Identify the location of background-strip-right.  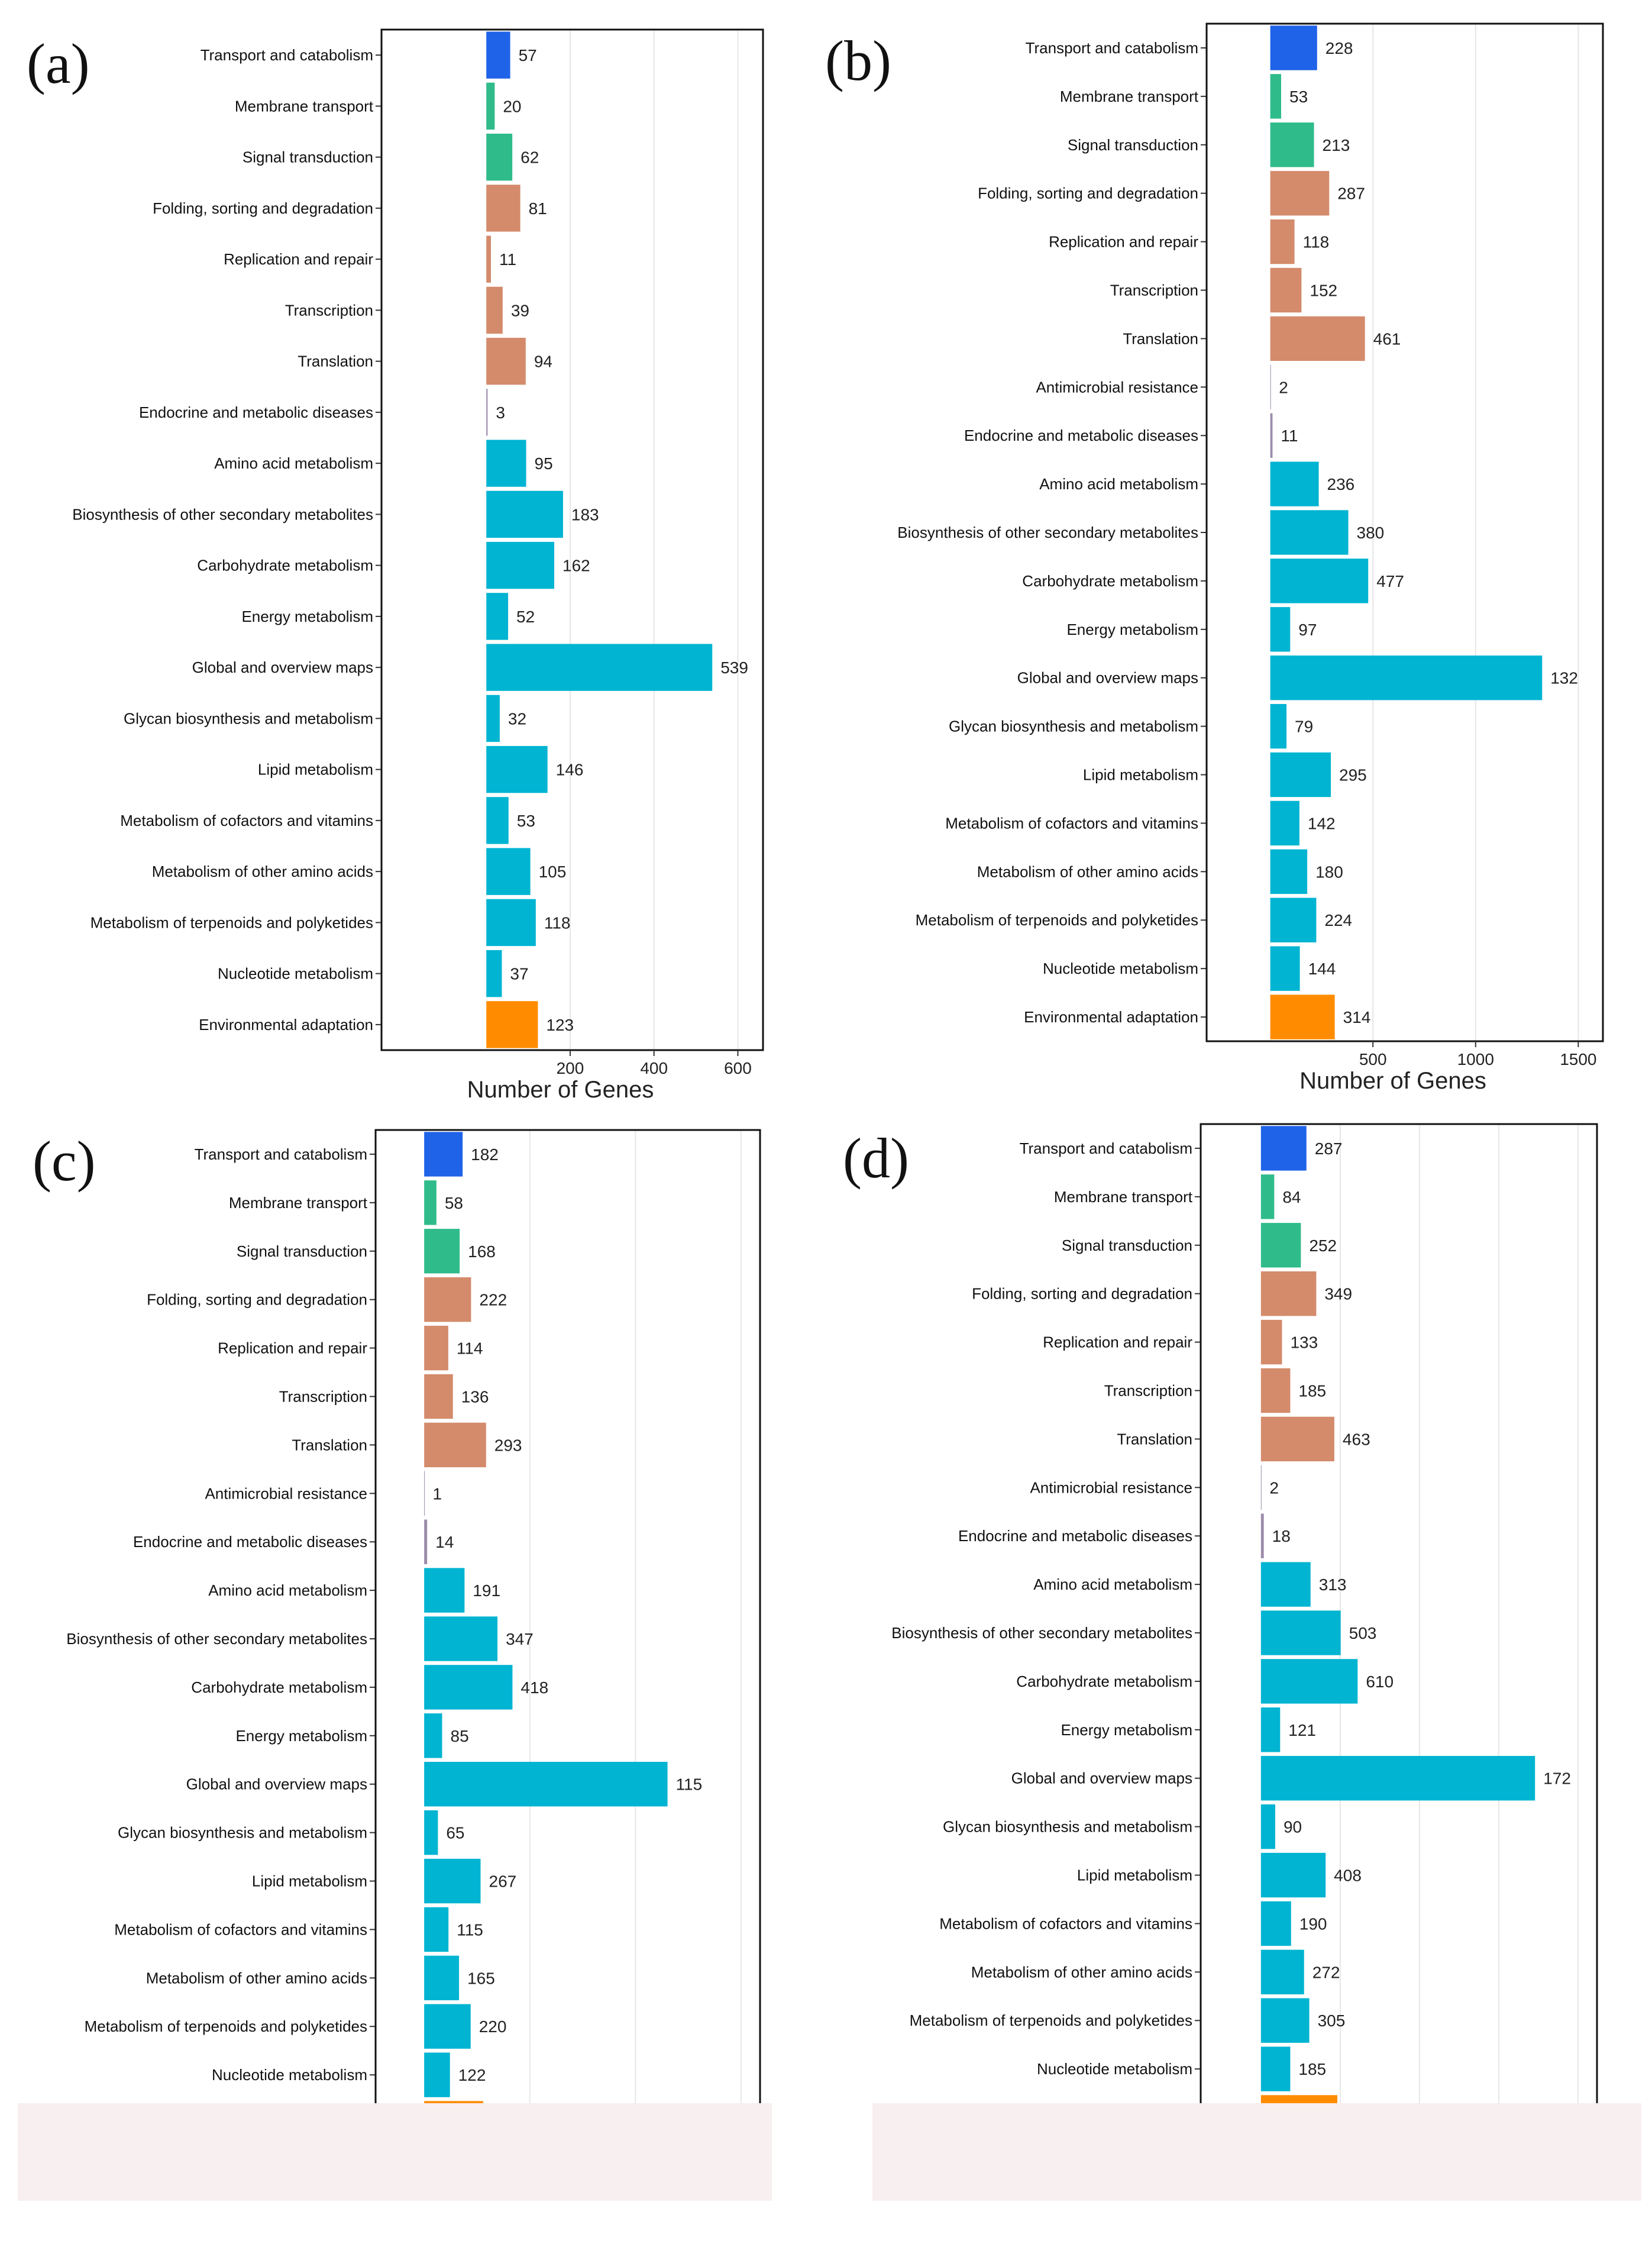
(1256, 2152).